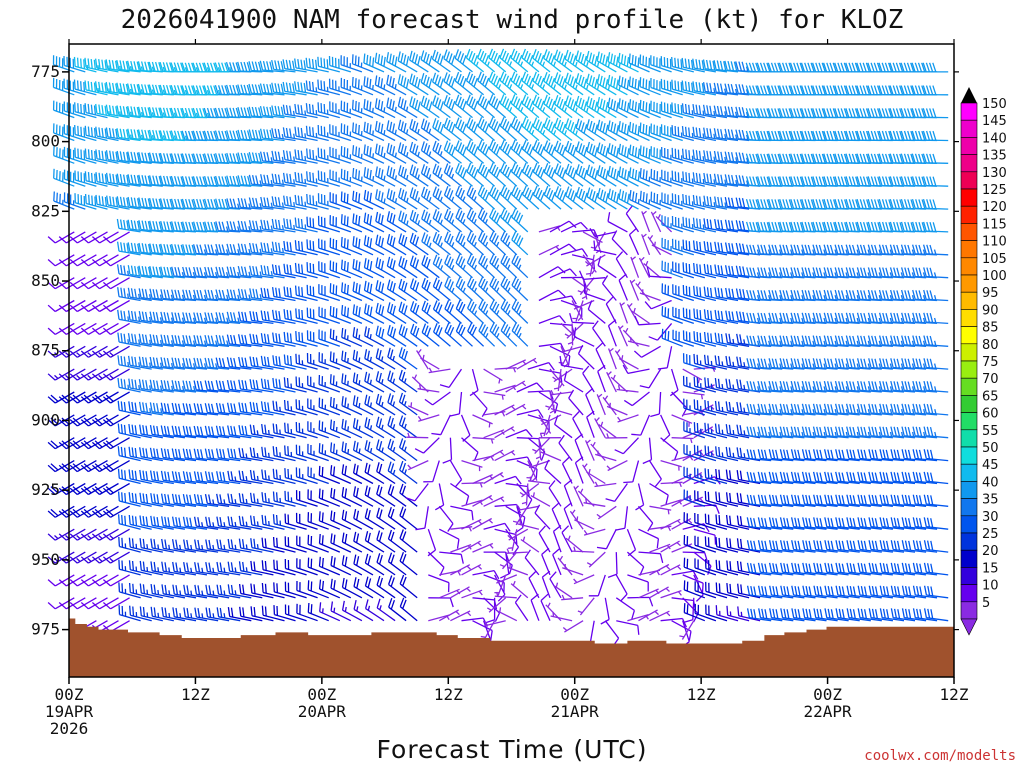  What do you see at coordinates (940, 756) in the screenshot?
I see `credit-link: coolwx.com/modelts` at bounding box center [940, 756].